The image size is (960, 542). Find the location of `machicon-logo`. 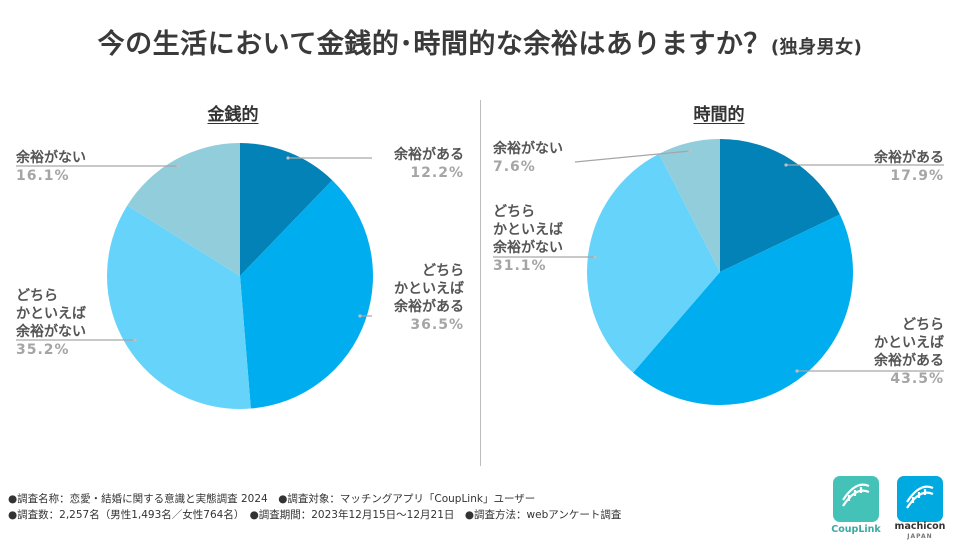

machicon-logo is located at coordinates (920, 499).